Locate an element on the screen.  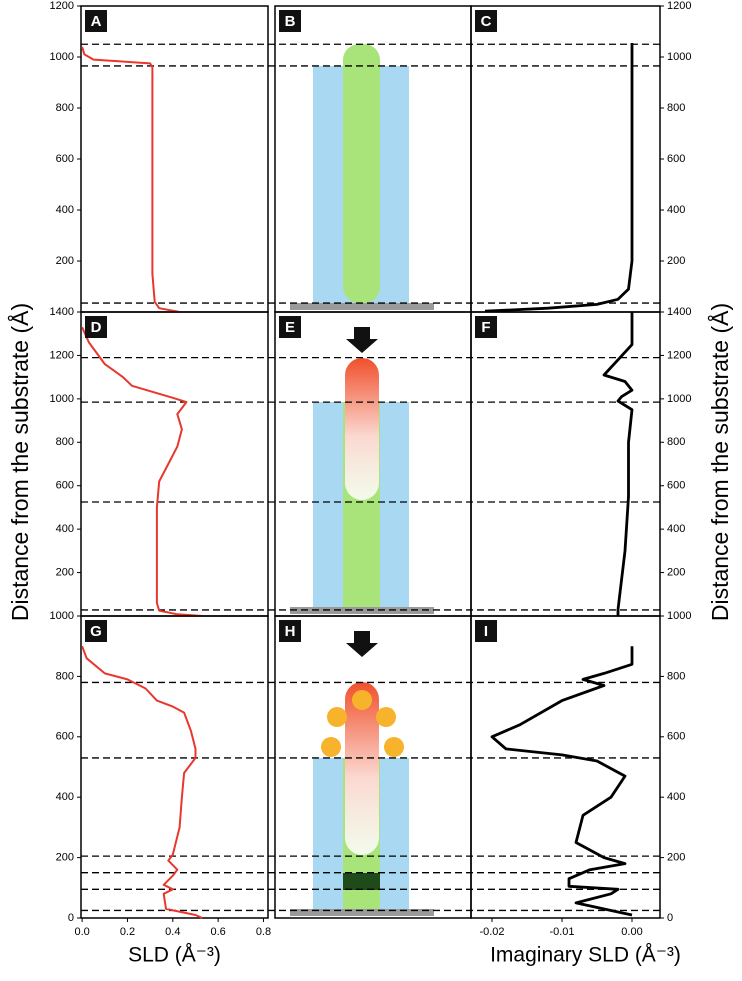
green-layer is located at coordinates (361, 173).